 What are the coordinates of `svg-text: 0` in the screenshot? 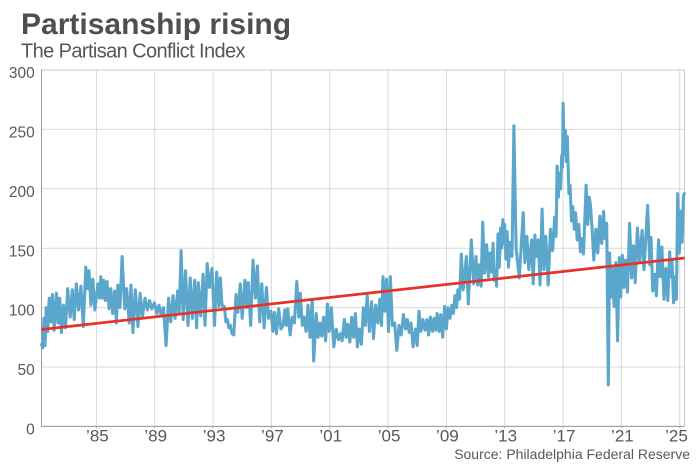 It's located at (30, 429).